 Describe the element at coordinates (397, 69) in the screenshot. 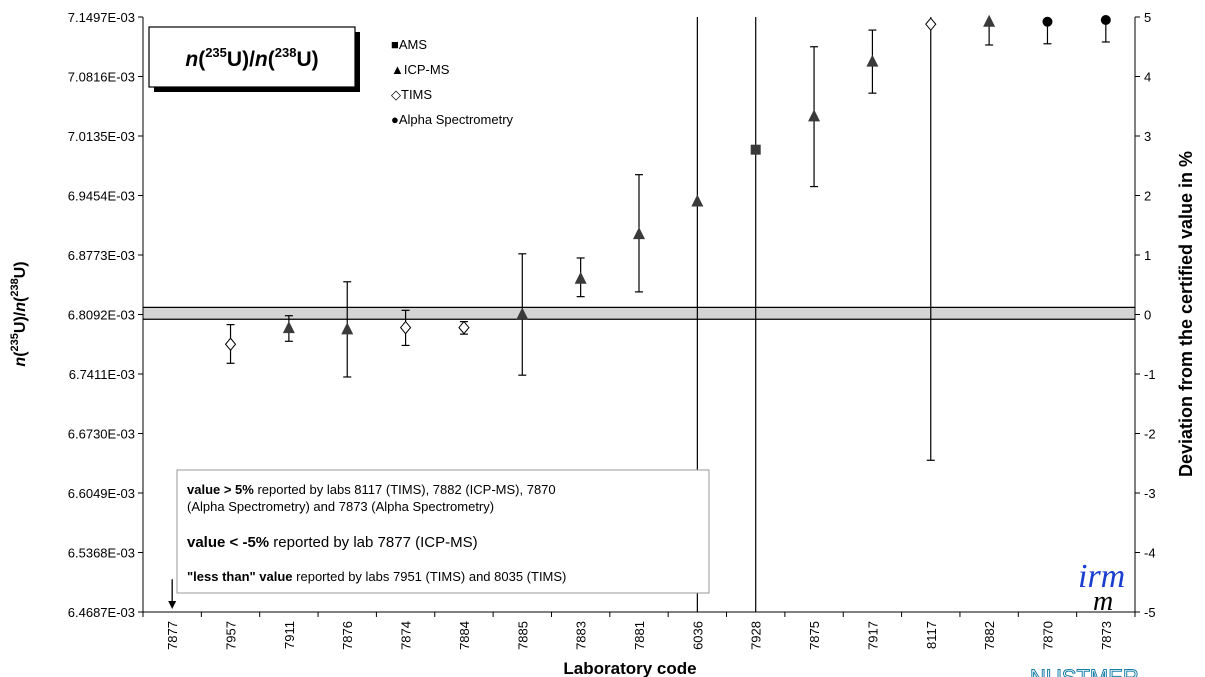

I see `legend-symbol: ▲` at that location.